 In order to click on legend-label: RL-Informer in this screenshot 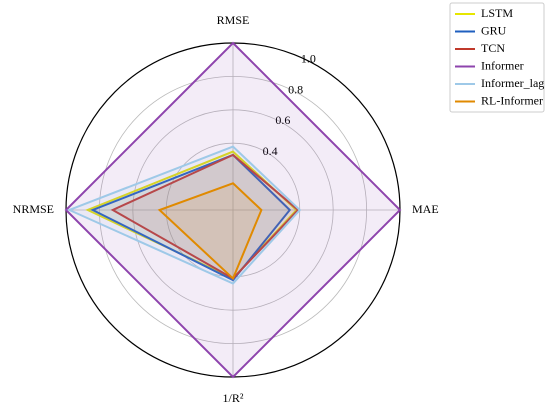, I will do `click(512, 100)`.